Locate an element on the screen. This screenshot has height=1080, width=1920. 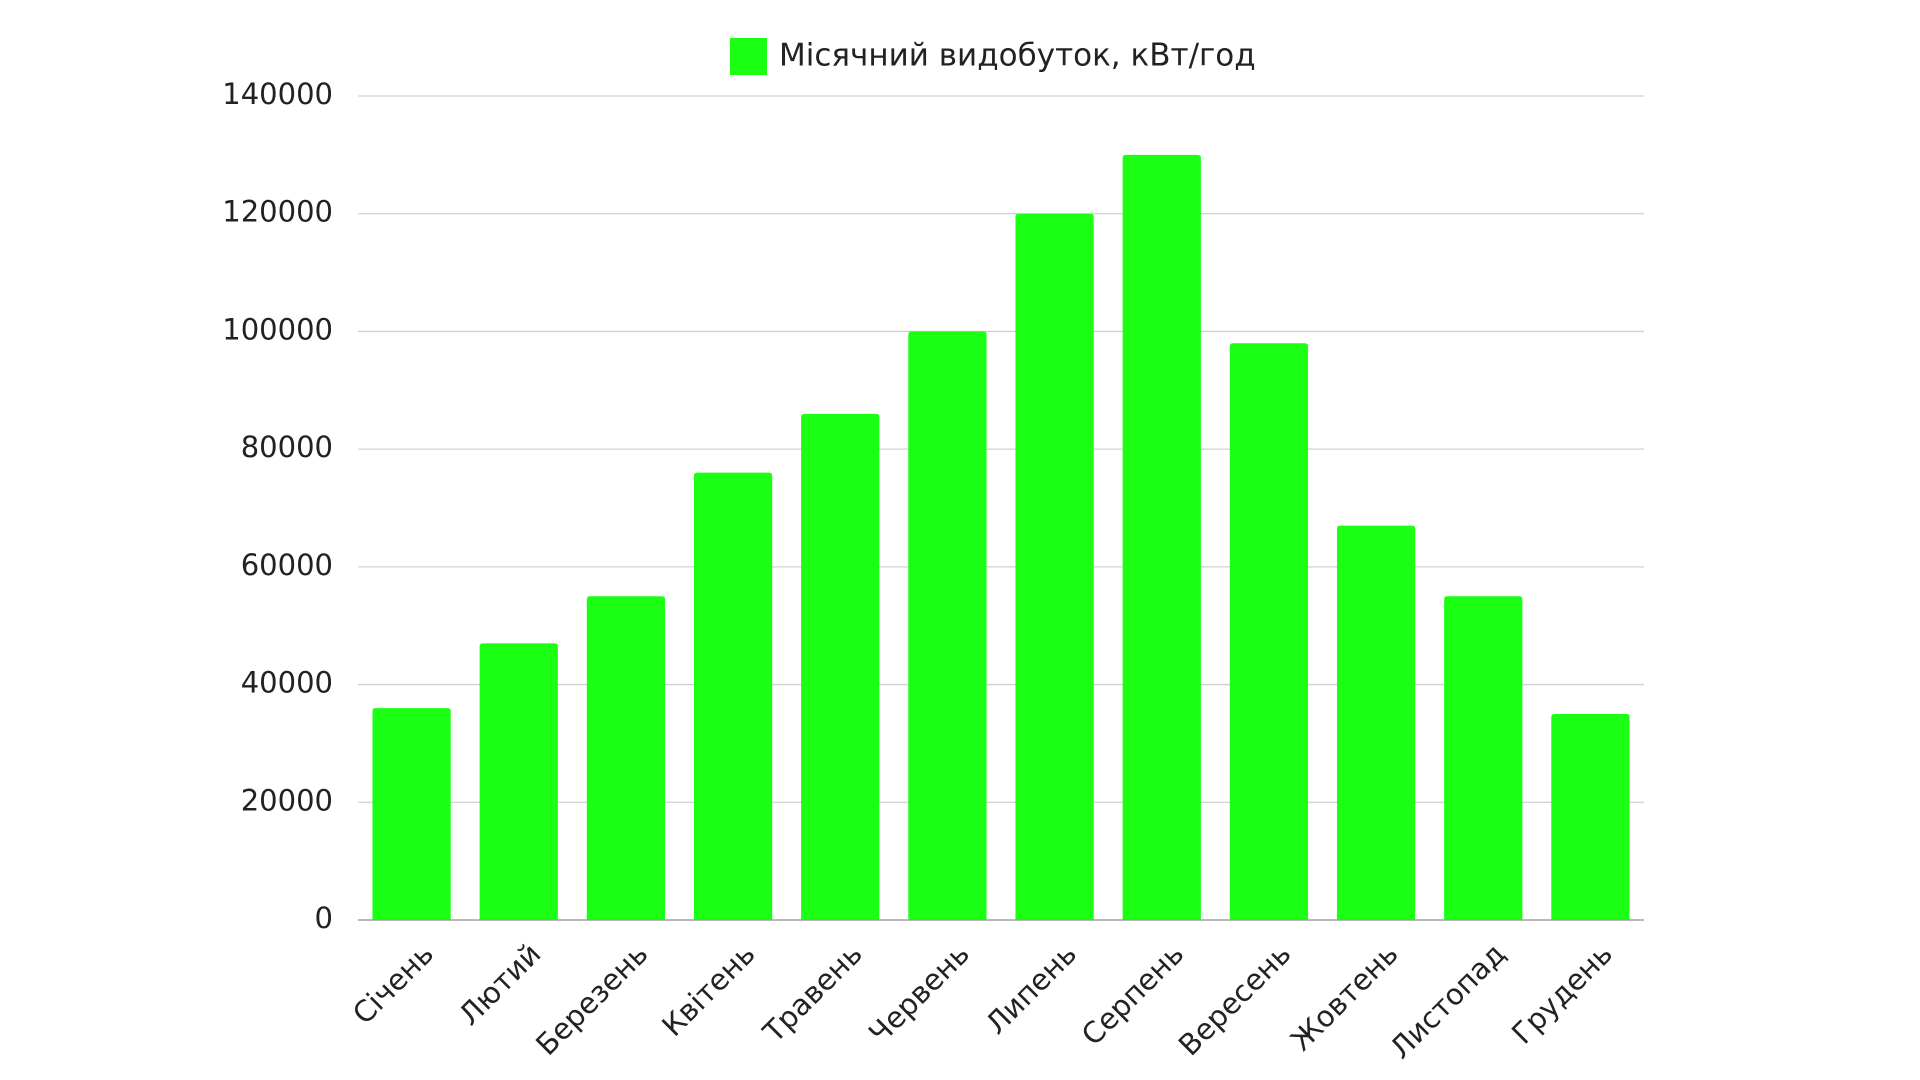
y-tick-label: 0 is located at coordinates (324, 918).